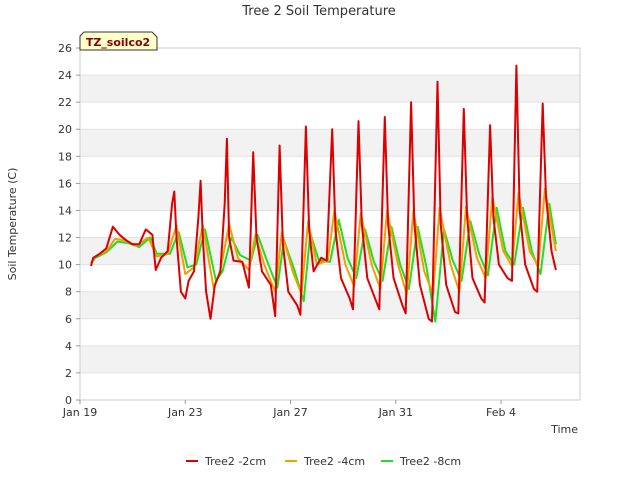 The height and width of the screenshot is (480, 640). Describe the element at coordinates (235, 461) in the screenshot. I see `legend-label: Tree2 -2cm` at that location.